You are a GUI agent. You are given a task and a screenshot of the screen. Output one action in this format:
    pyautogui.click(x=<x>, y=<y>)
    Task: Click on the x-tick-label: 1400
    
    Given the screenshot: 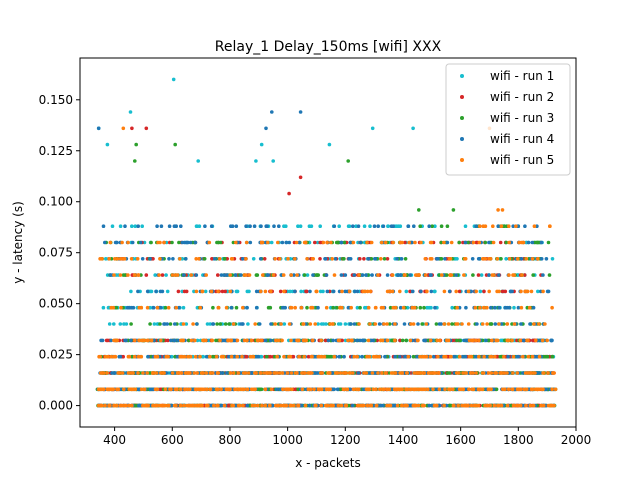 What is the action you would take?
    pyautogui.click(x=403, y=440)
    